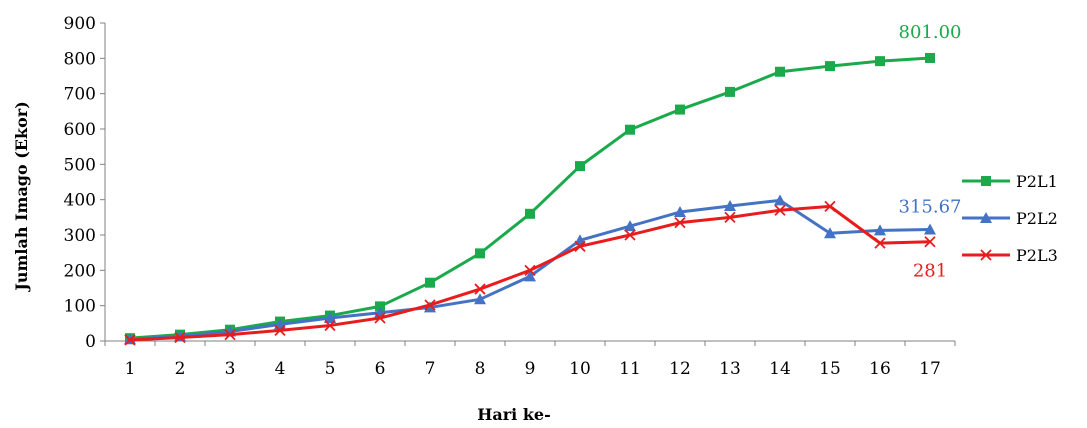 The height and width of the screenshot is (428, 1087). I want to click on y-tick-label: 900, so click(80, 24).